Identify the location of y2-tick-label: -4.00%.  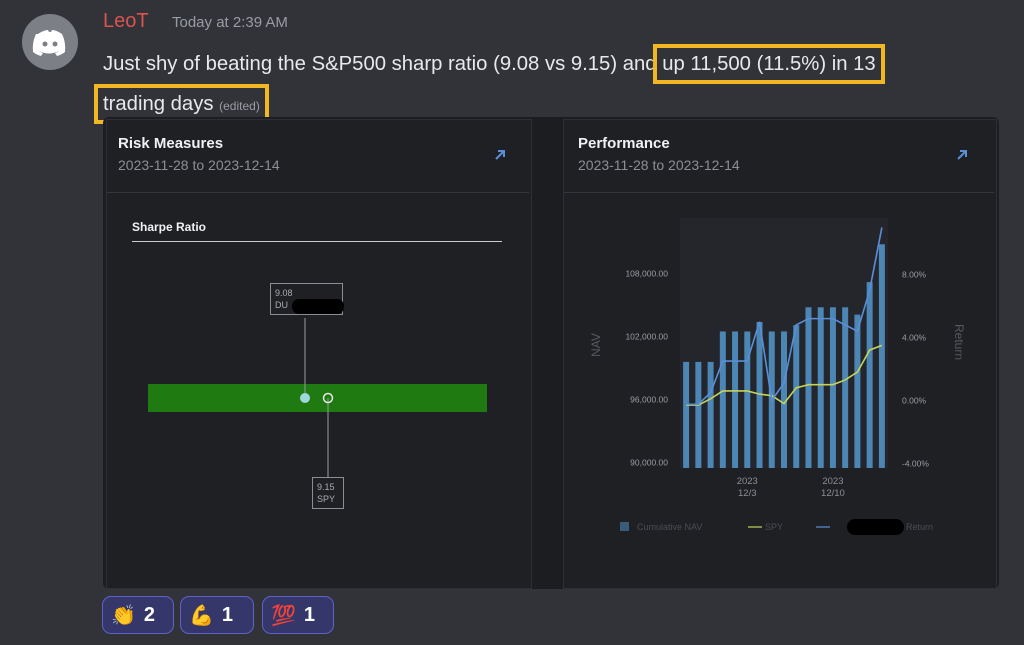
(915, 463).